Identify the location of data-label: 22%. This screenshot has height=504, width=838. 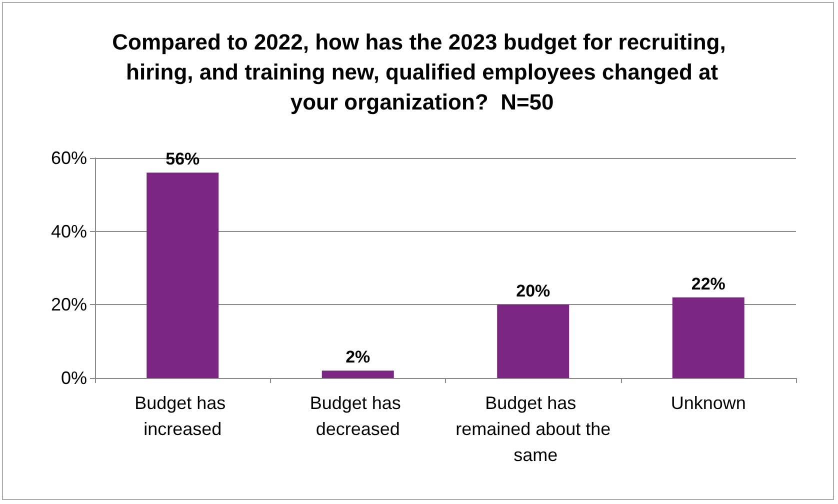
(708, 284).